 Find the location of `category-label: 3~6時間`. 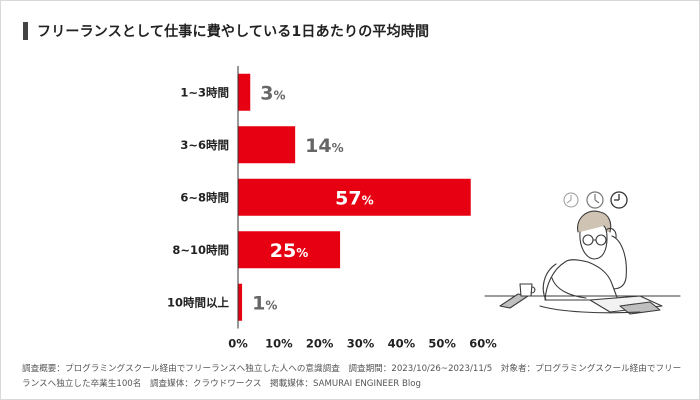

category-label: 3~6時間 is located at coordinates (204, 145).